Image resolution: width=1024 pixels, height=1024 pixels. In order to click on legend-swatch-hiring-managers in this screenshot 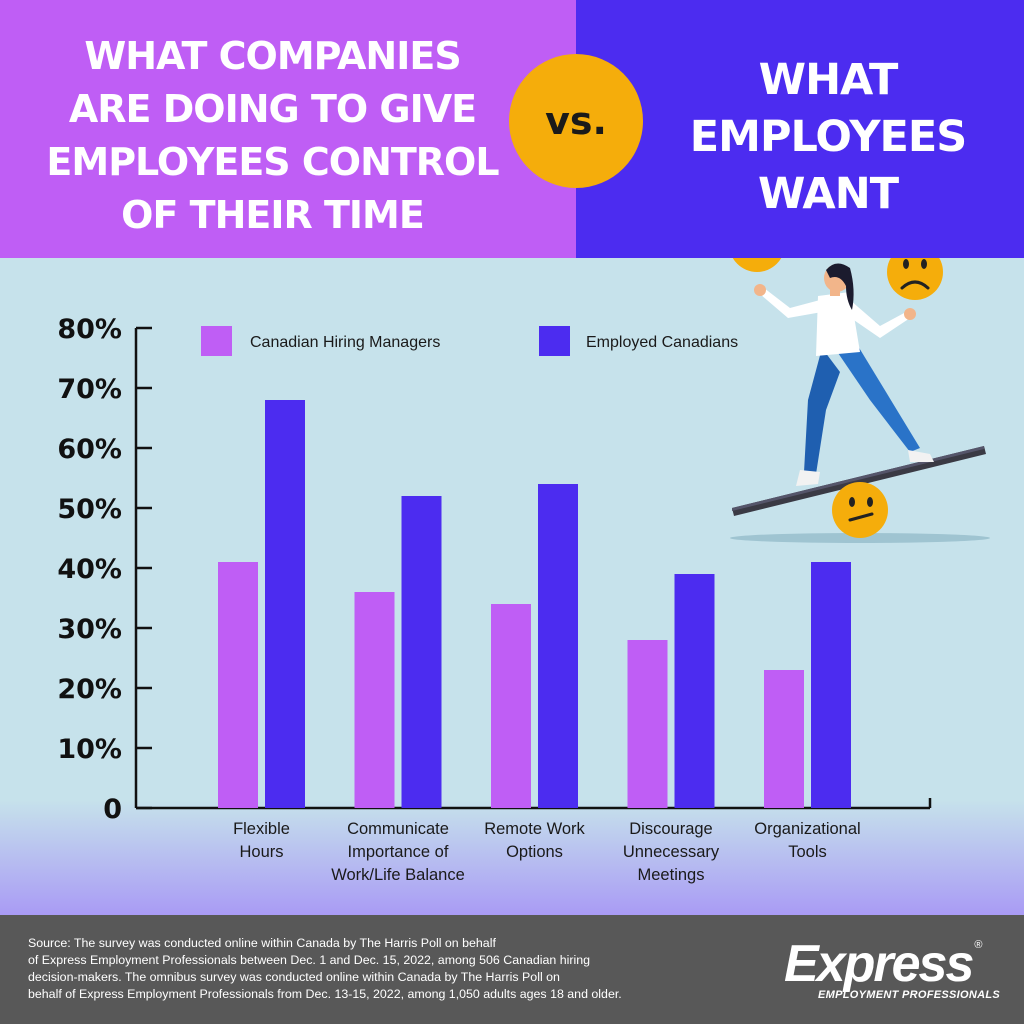, I will do `click(216, 341)`.